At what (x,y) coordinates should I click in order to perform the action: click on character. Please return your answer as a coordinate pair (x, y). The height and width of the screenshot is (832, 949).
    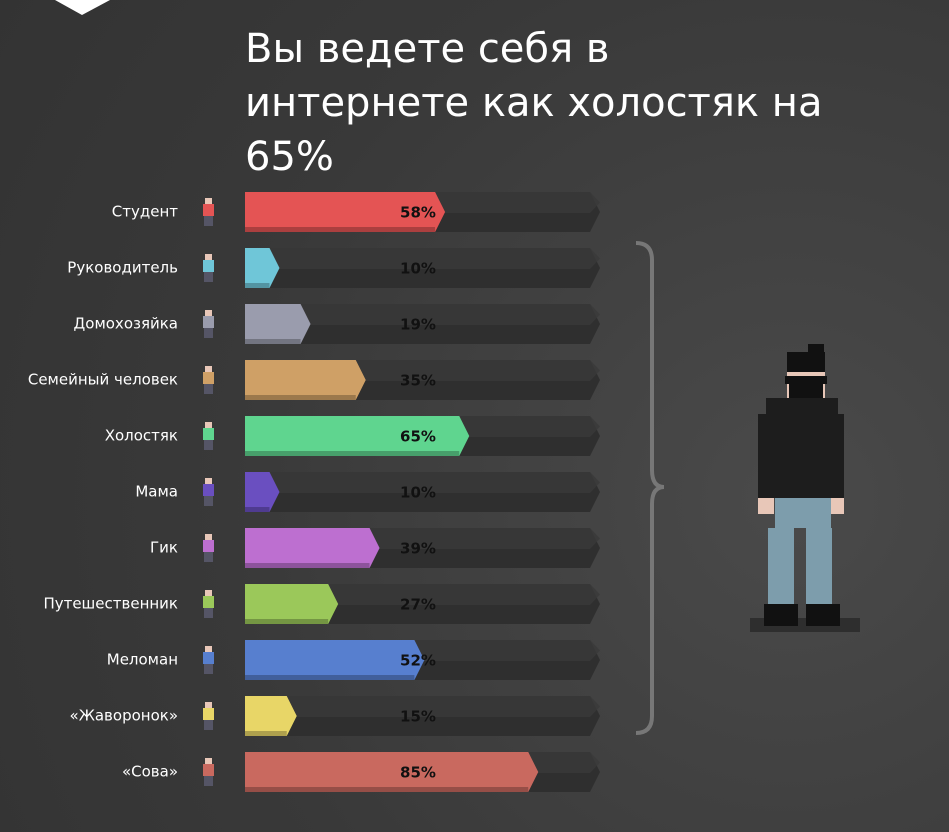
    Looking at the image, I should click on (805, 488).